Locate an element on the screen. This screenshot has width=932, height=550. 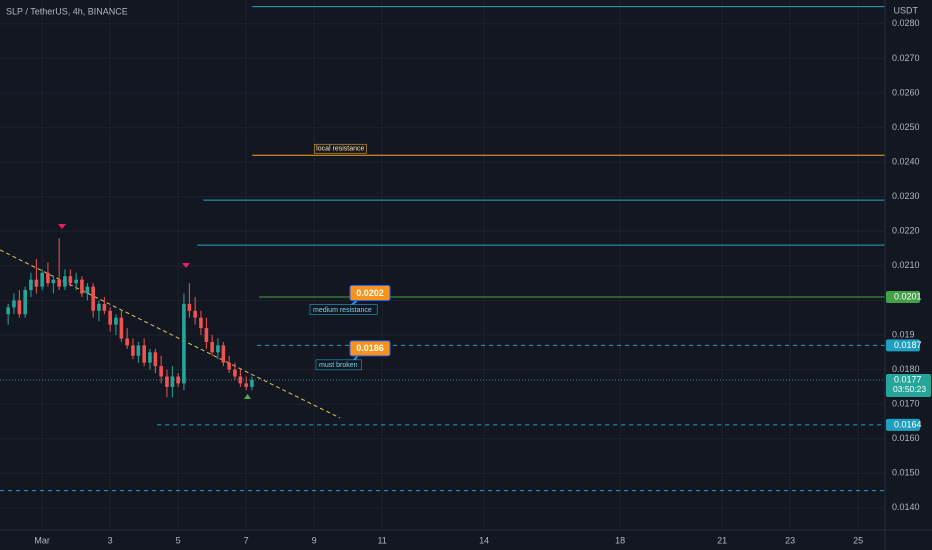
x-tick-label: 23 is located at coordinates (790, 540).